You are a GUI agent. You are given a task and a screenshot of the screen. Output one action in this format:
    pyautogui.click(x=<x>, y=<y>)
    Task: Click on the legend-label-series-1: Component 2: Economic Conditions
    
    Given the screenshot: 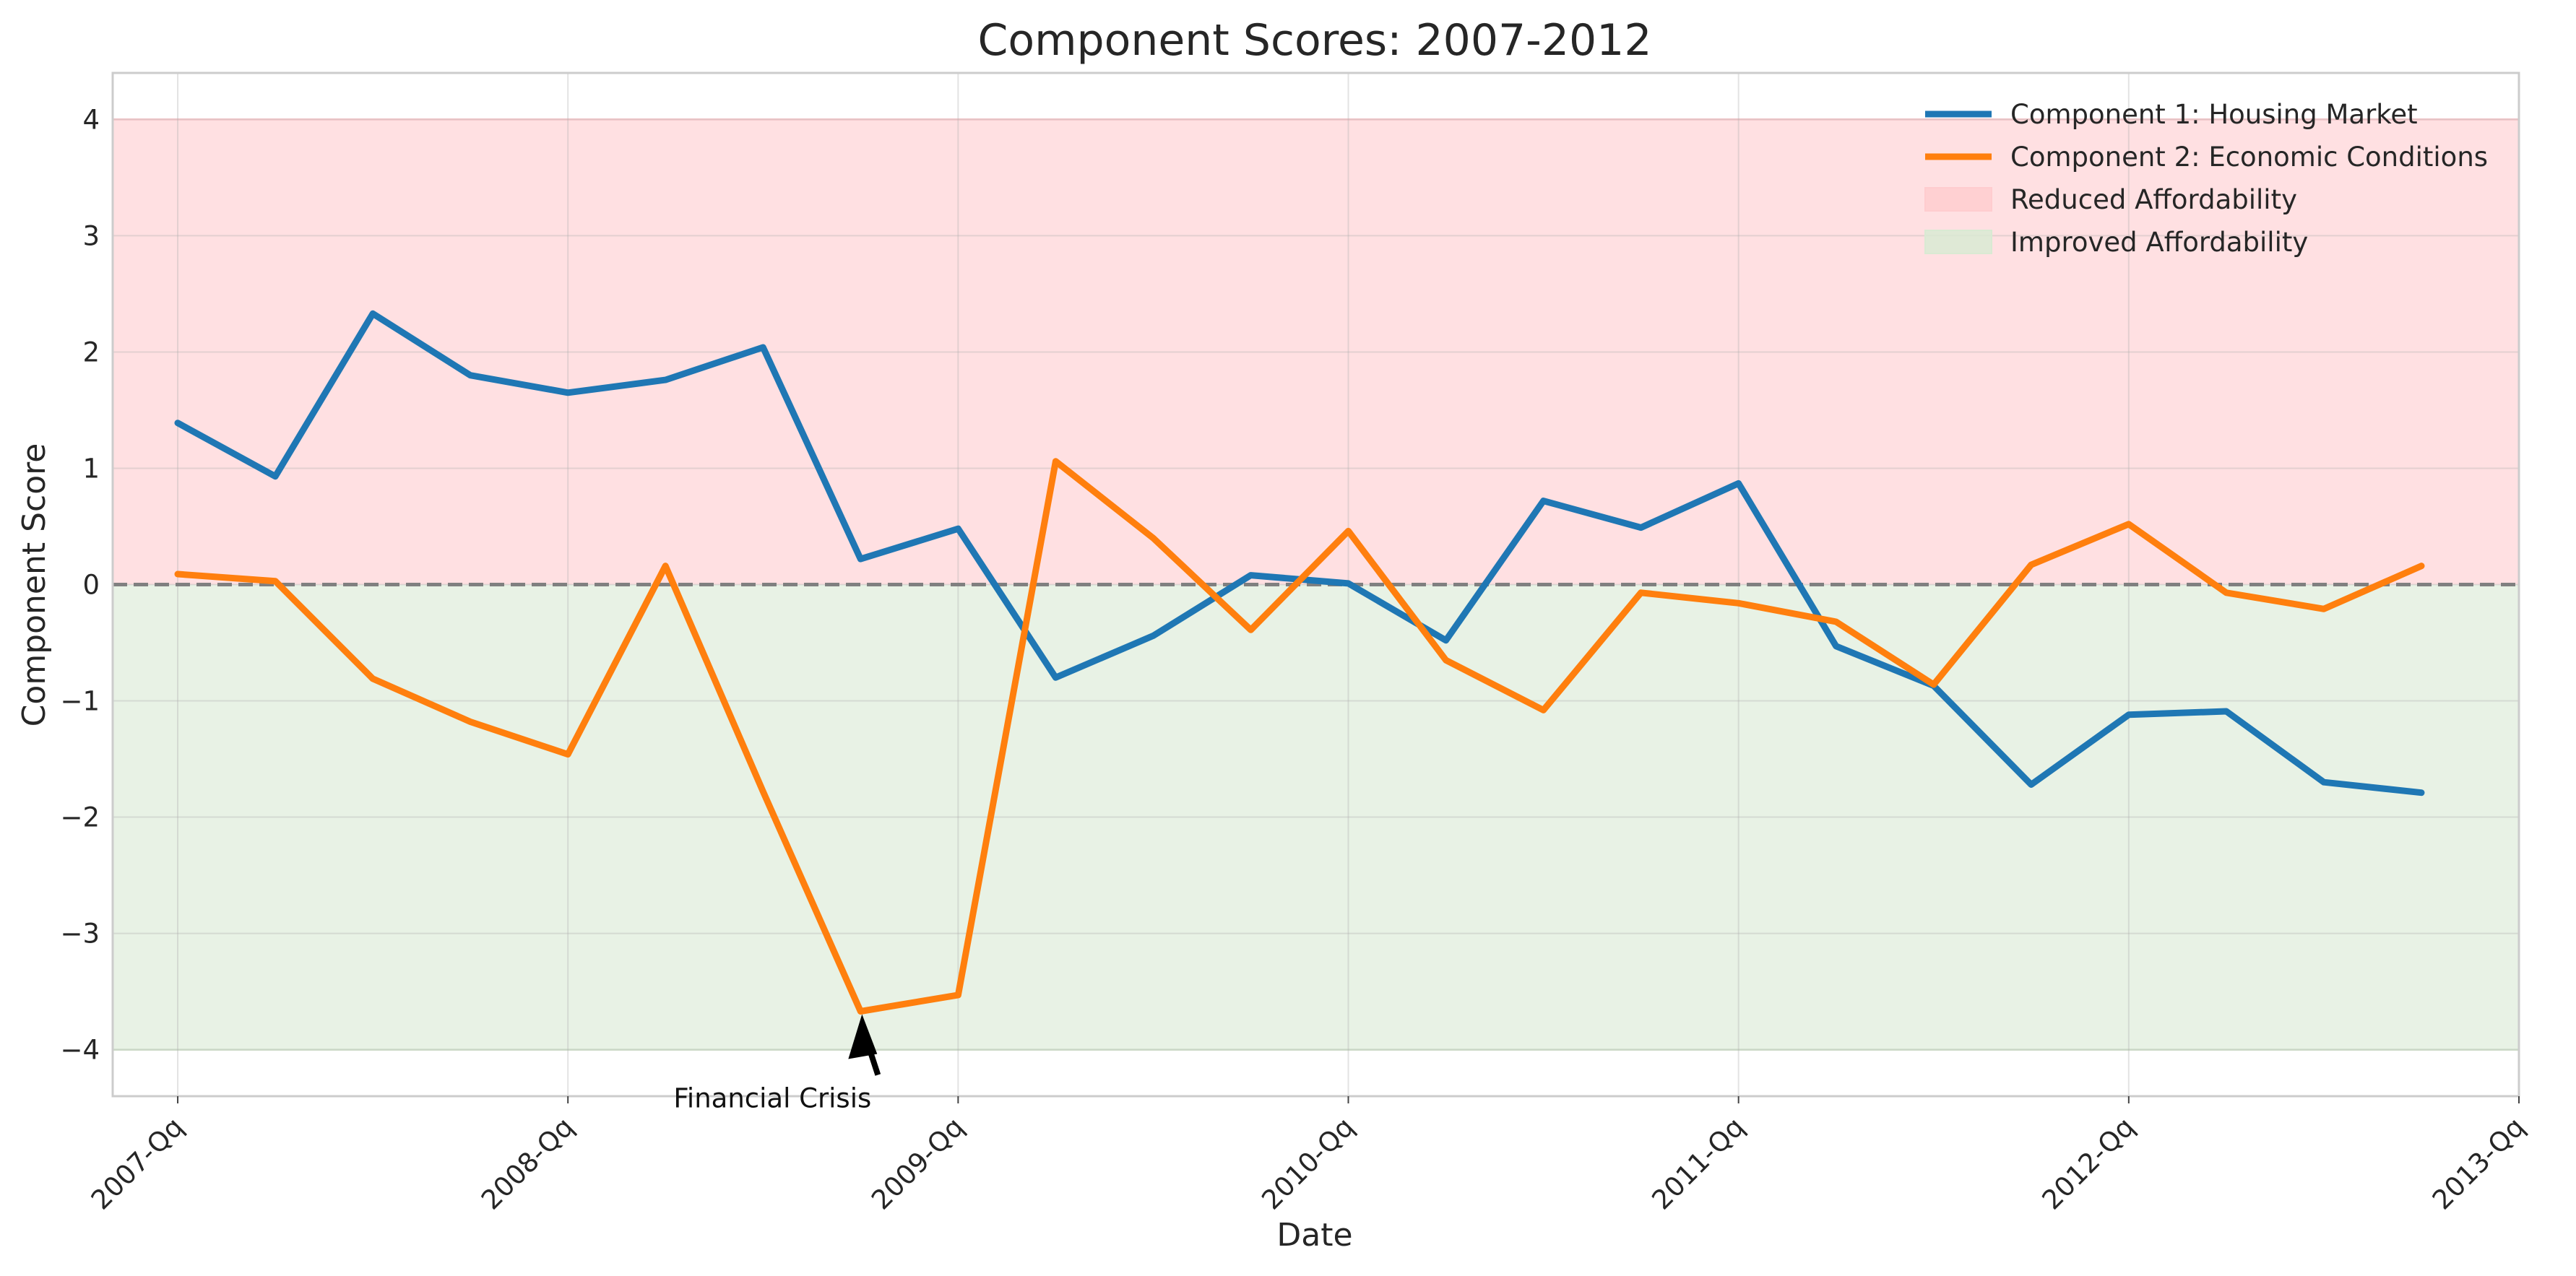 What is the action you would take?
    pyautogui.click(x=2249, y=157)
    